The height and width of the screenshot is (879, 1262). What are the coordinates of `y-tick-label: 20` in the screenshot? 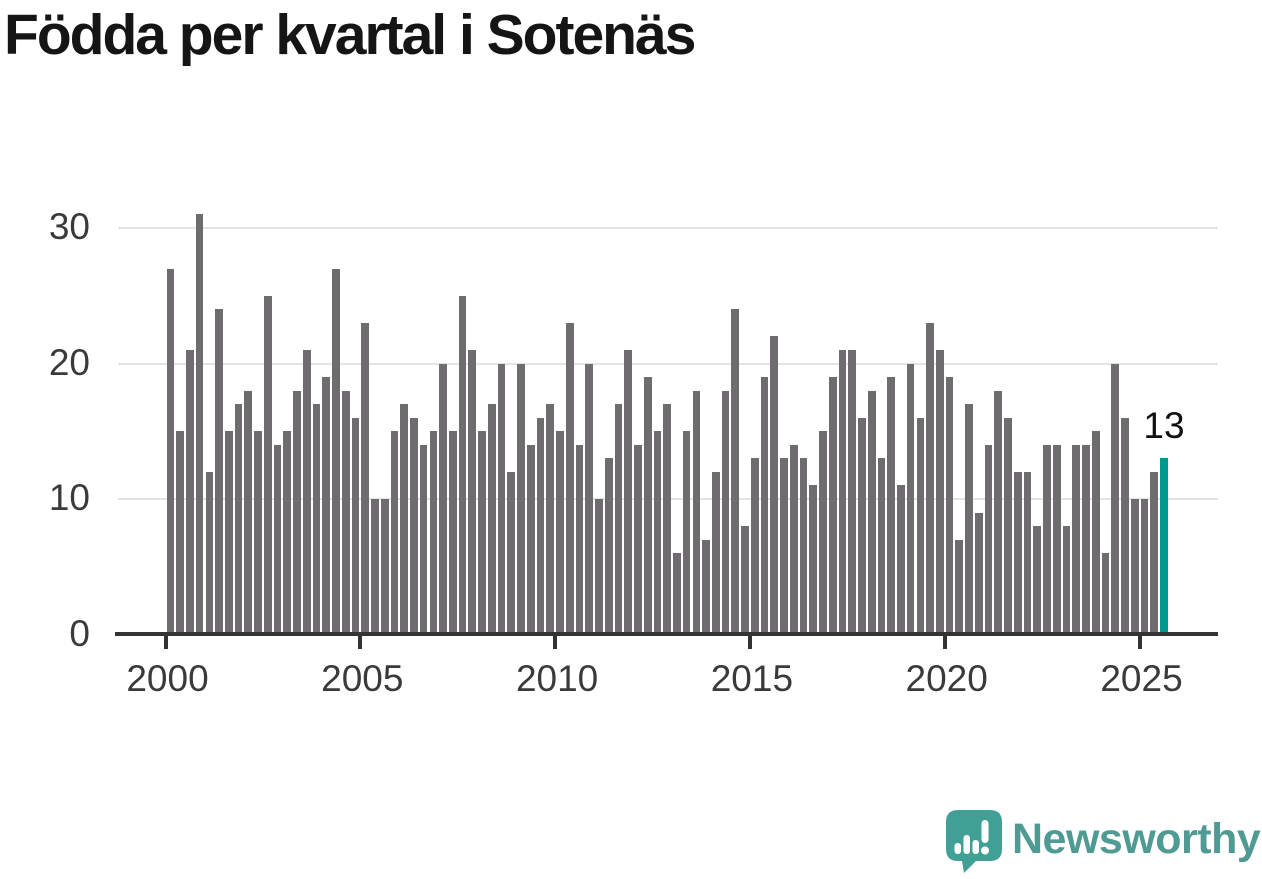 It's located at (69, 362).